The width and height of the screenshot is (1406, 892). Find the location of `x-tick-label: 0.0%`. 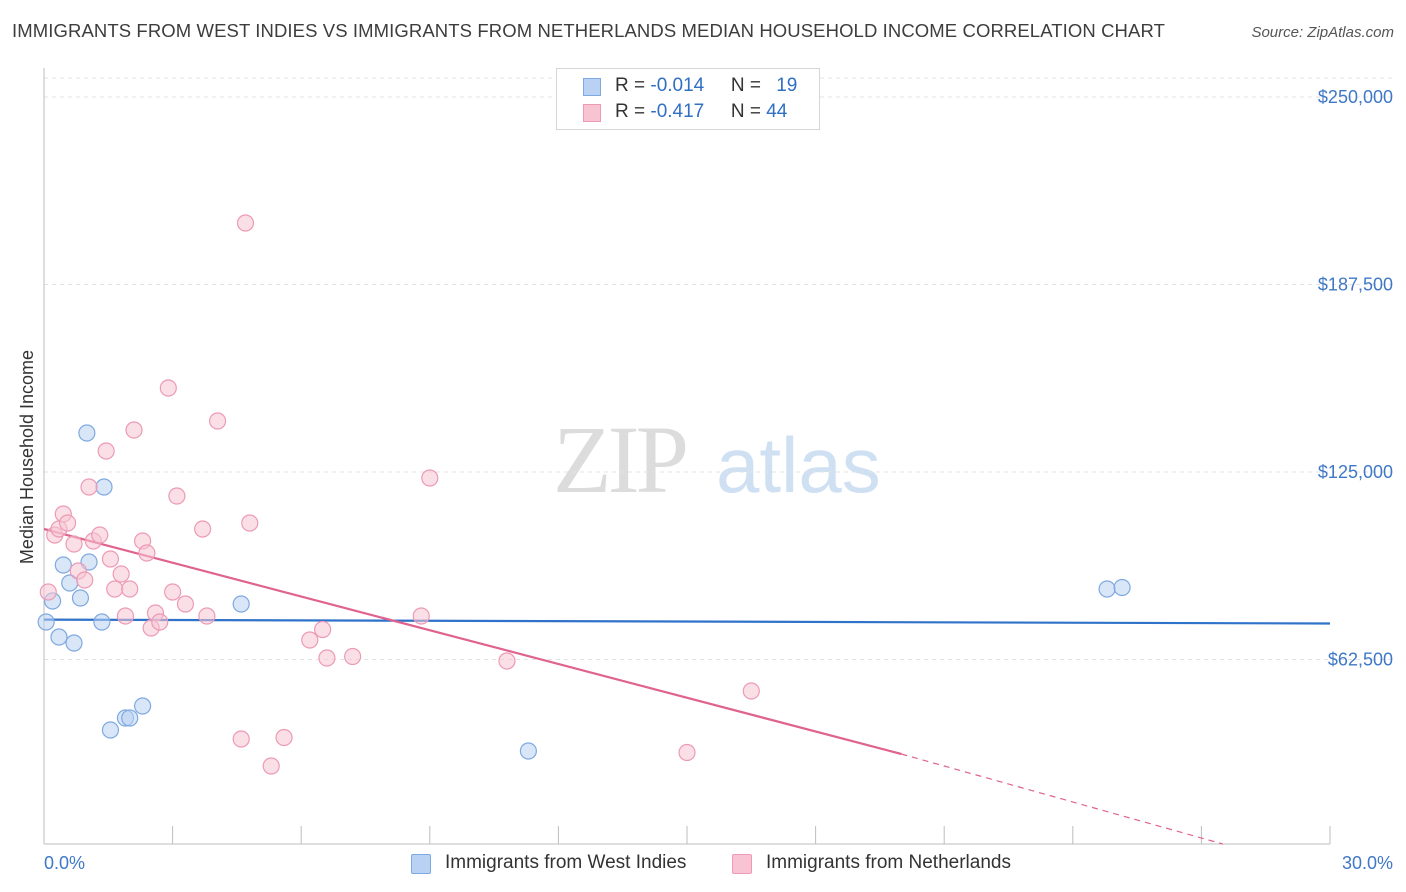

x-tick-label: 0.0% is located at coordinates (64, 863).